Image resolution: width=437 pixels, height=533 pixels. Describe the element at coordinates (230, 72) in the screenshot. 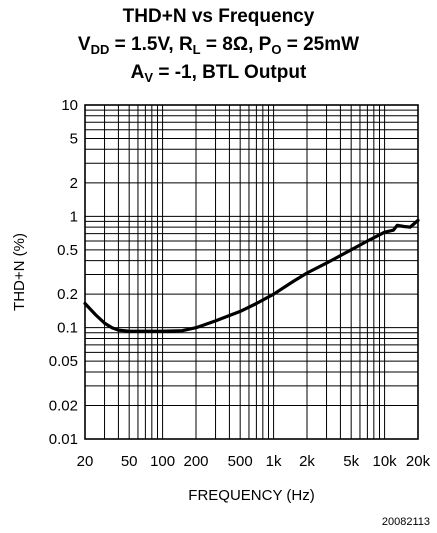

I see `av-value: = -1, BTL Output` at that location.